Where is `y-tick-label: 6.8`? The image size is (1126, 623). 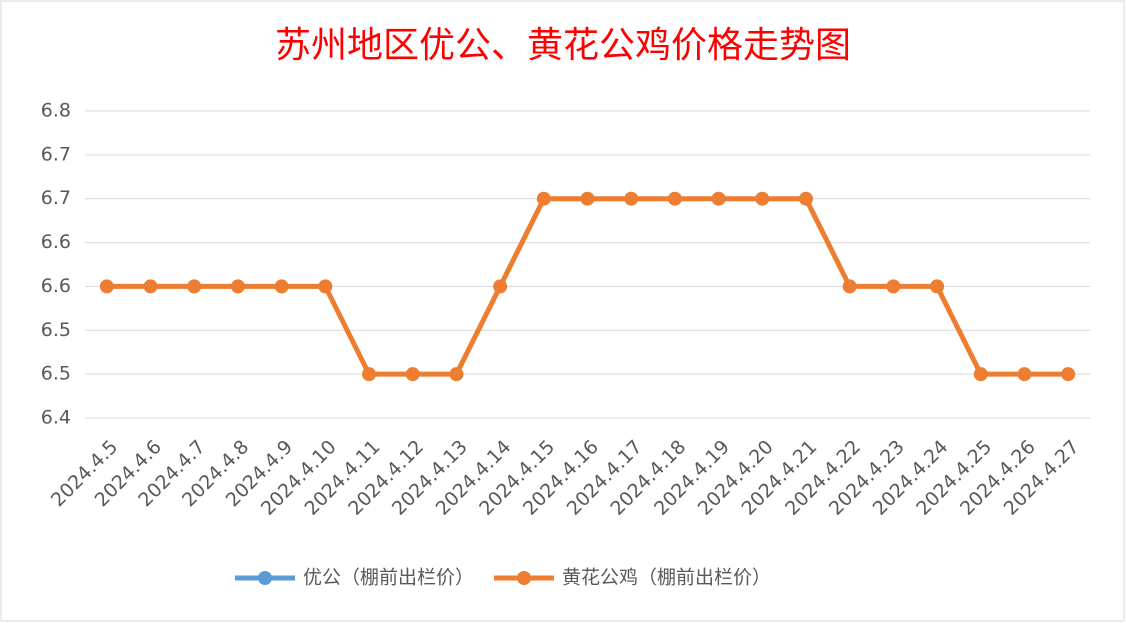 y-tick-label: 6.8 is located at coordinates (56, 111).